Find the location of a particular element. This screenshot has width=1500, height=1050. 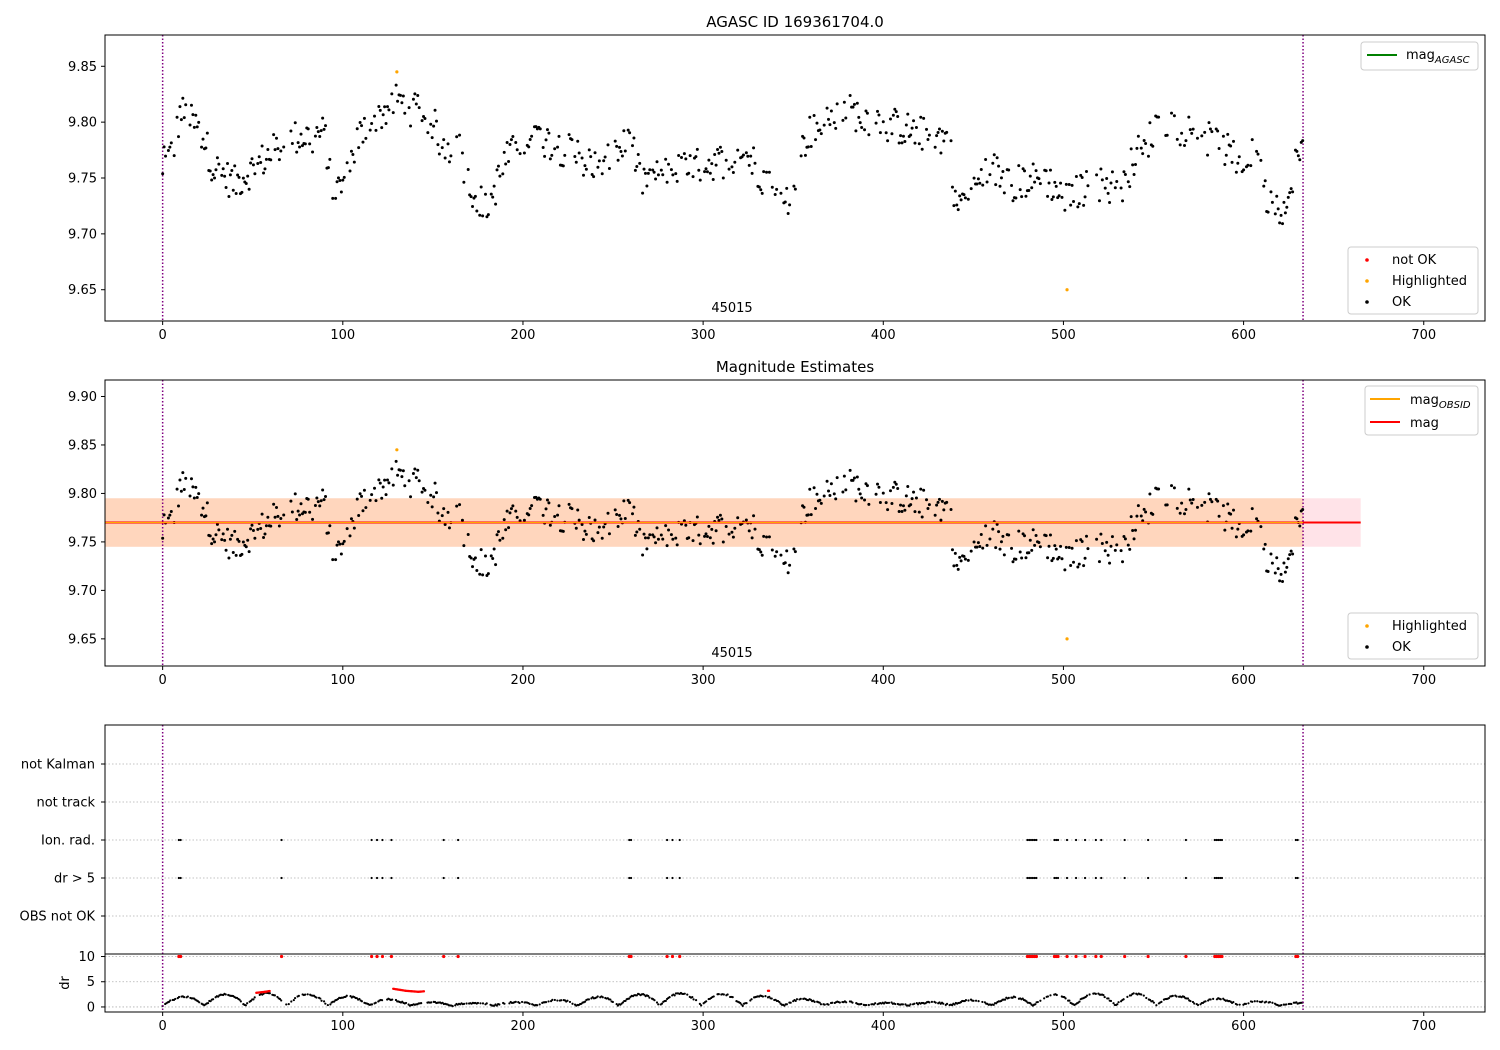

x-tick-label: 400 is located at coordinates (883, 1026).